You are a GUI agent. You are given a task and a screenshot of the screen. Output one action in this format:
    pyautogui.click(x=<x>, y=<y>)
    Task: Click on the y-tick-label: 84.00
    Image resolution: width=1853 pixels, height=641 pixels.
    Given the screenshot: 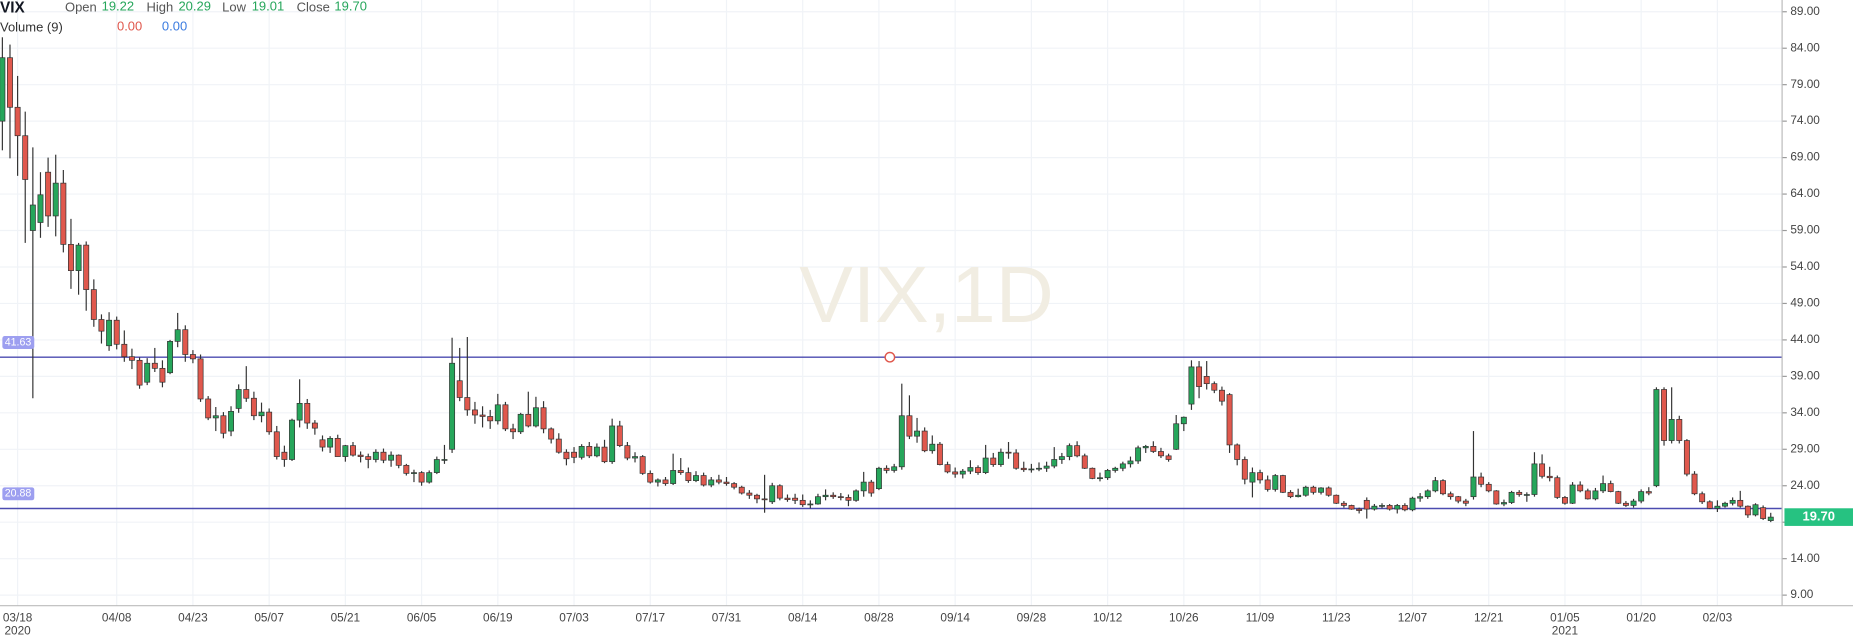 What is the action you would take?
    pyautogui.click(x=1805, y=47)
    